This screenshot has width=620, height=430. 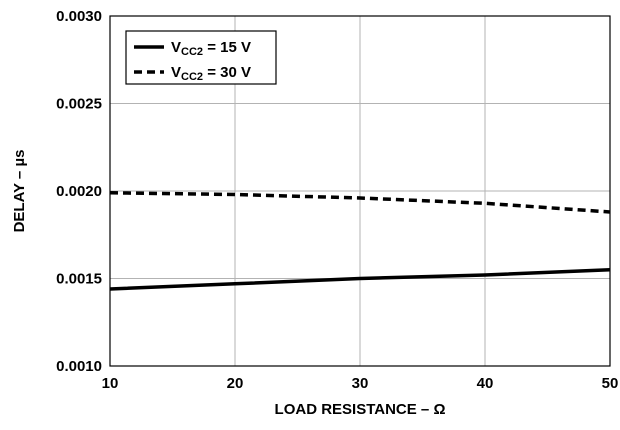 I want to click on y-tick-label: 0.0015, so click(x=79, y=279).